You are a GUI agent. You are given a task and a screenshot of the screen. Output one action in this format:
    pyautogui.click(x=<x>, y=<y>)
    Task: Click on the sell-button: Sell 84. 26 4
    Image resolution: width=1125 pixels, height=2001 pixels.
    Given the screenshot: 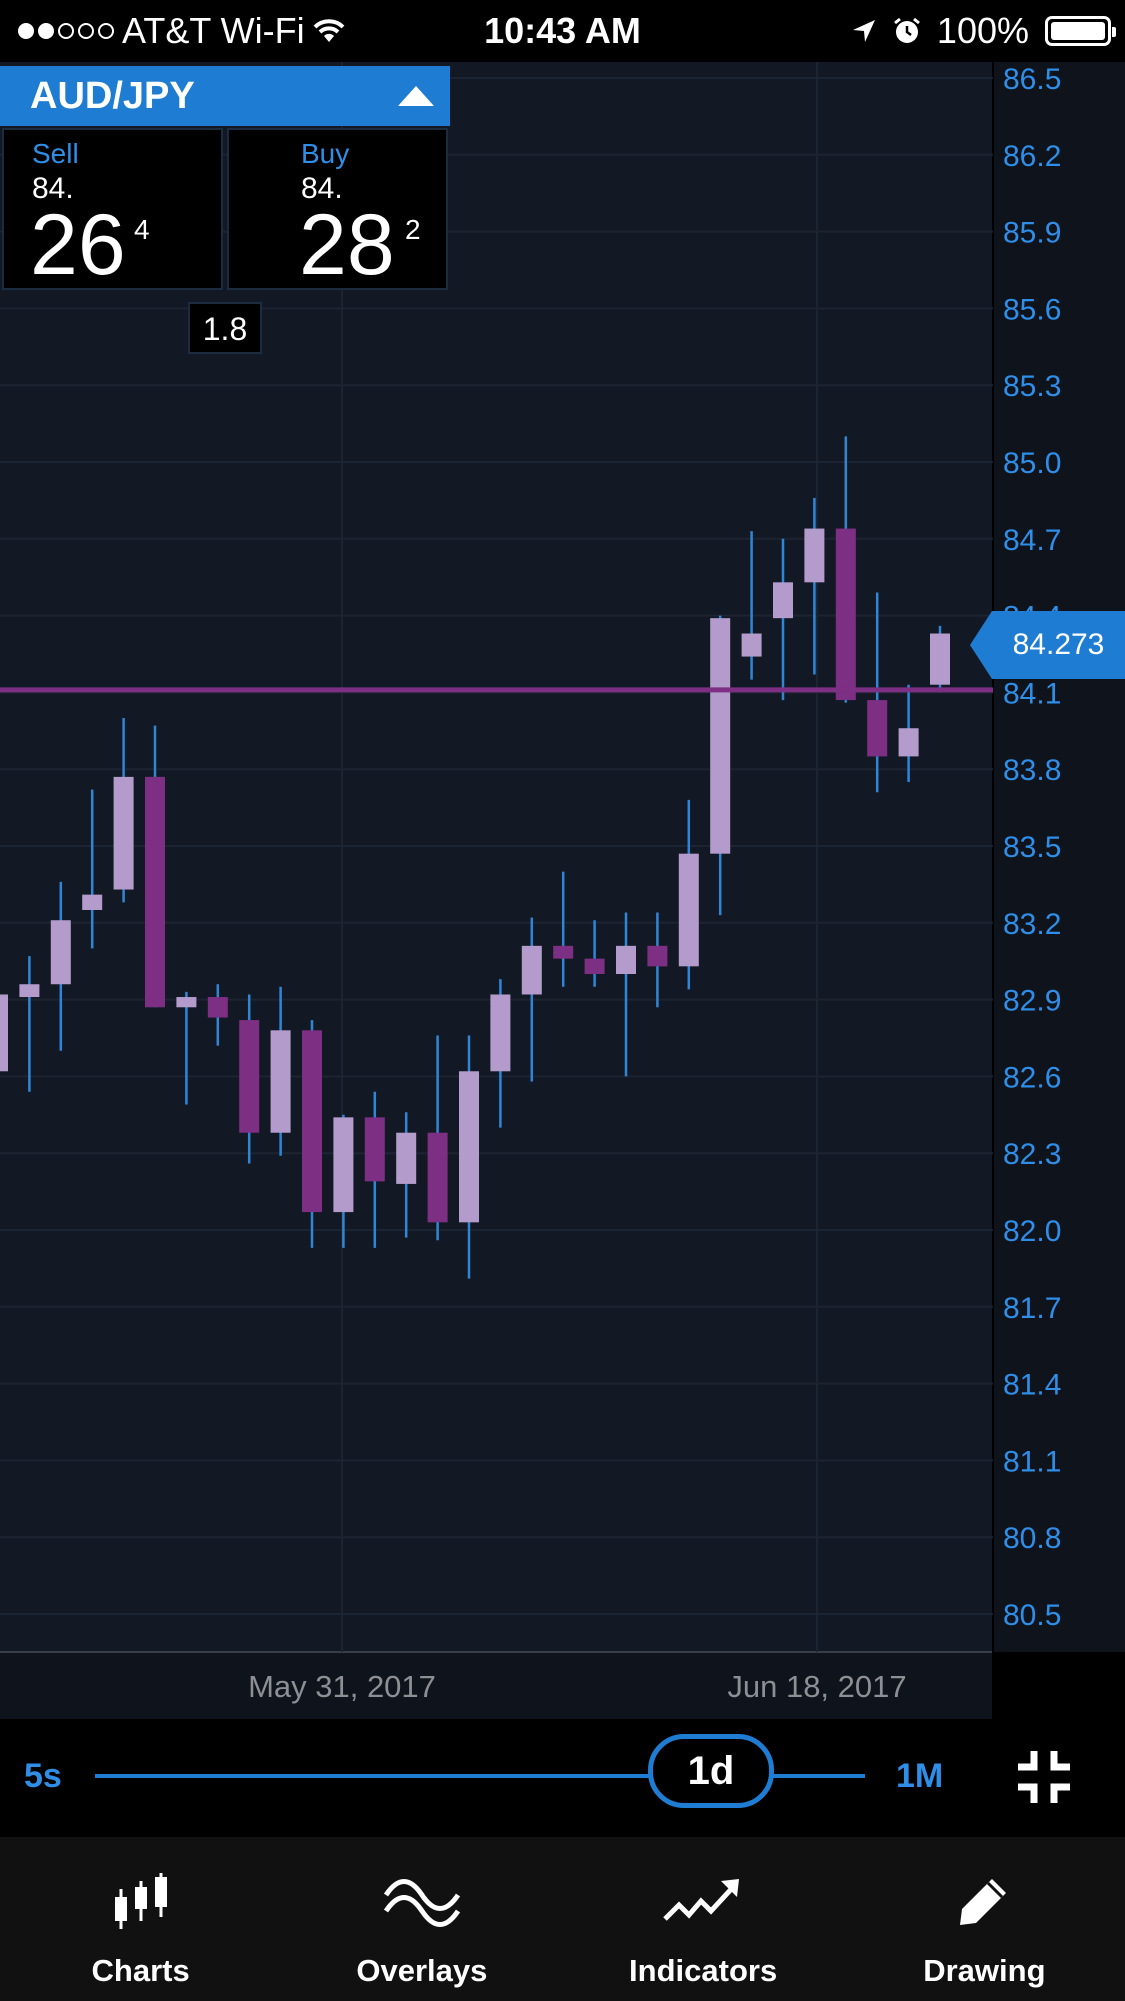 What is the action you would take?
    pyautogui.click(x=112, y=209)
    